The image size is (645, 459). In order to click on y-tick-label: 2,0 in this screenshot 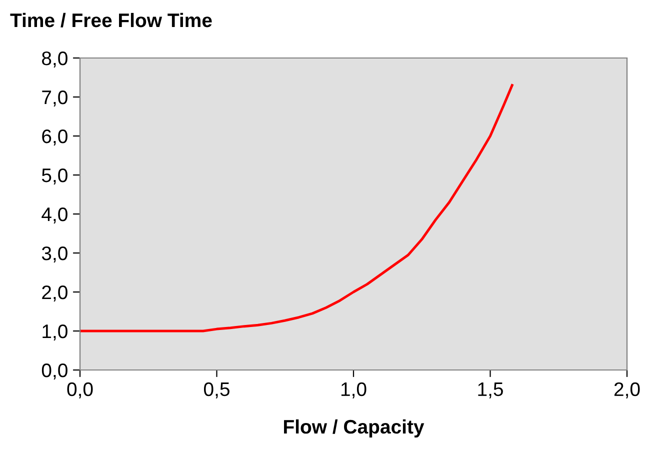, I will do `click(55, 293)`.